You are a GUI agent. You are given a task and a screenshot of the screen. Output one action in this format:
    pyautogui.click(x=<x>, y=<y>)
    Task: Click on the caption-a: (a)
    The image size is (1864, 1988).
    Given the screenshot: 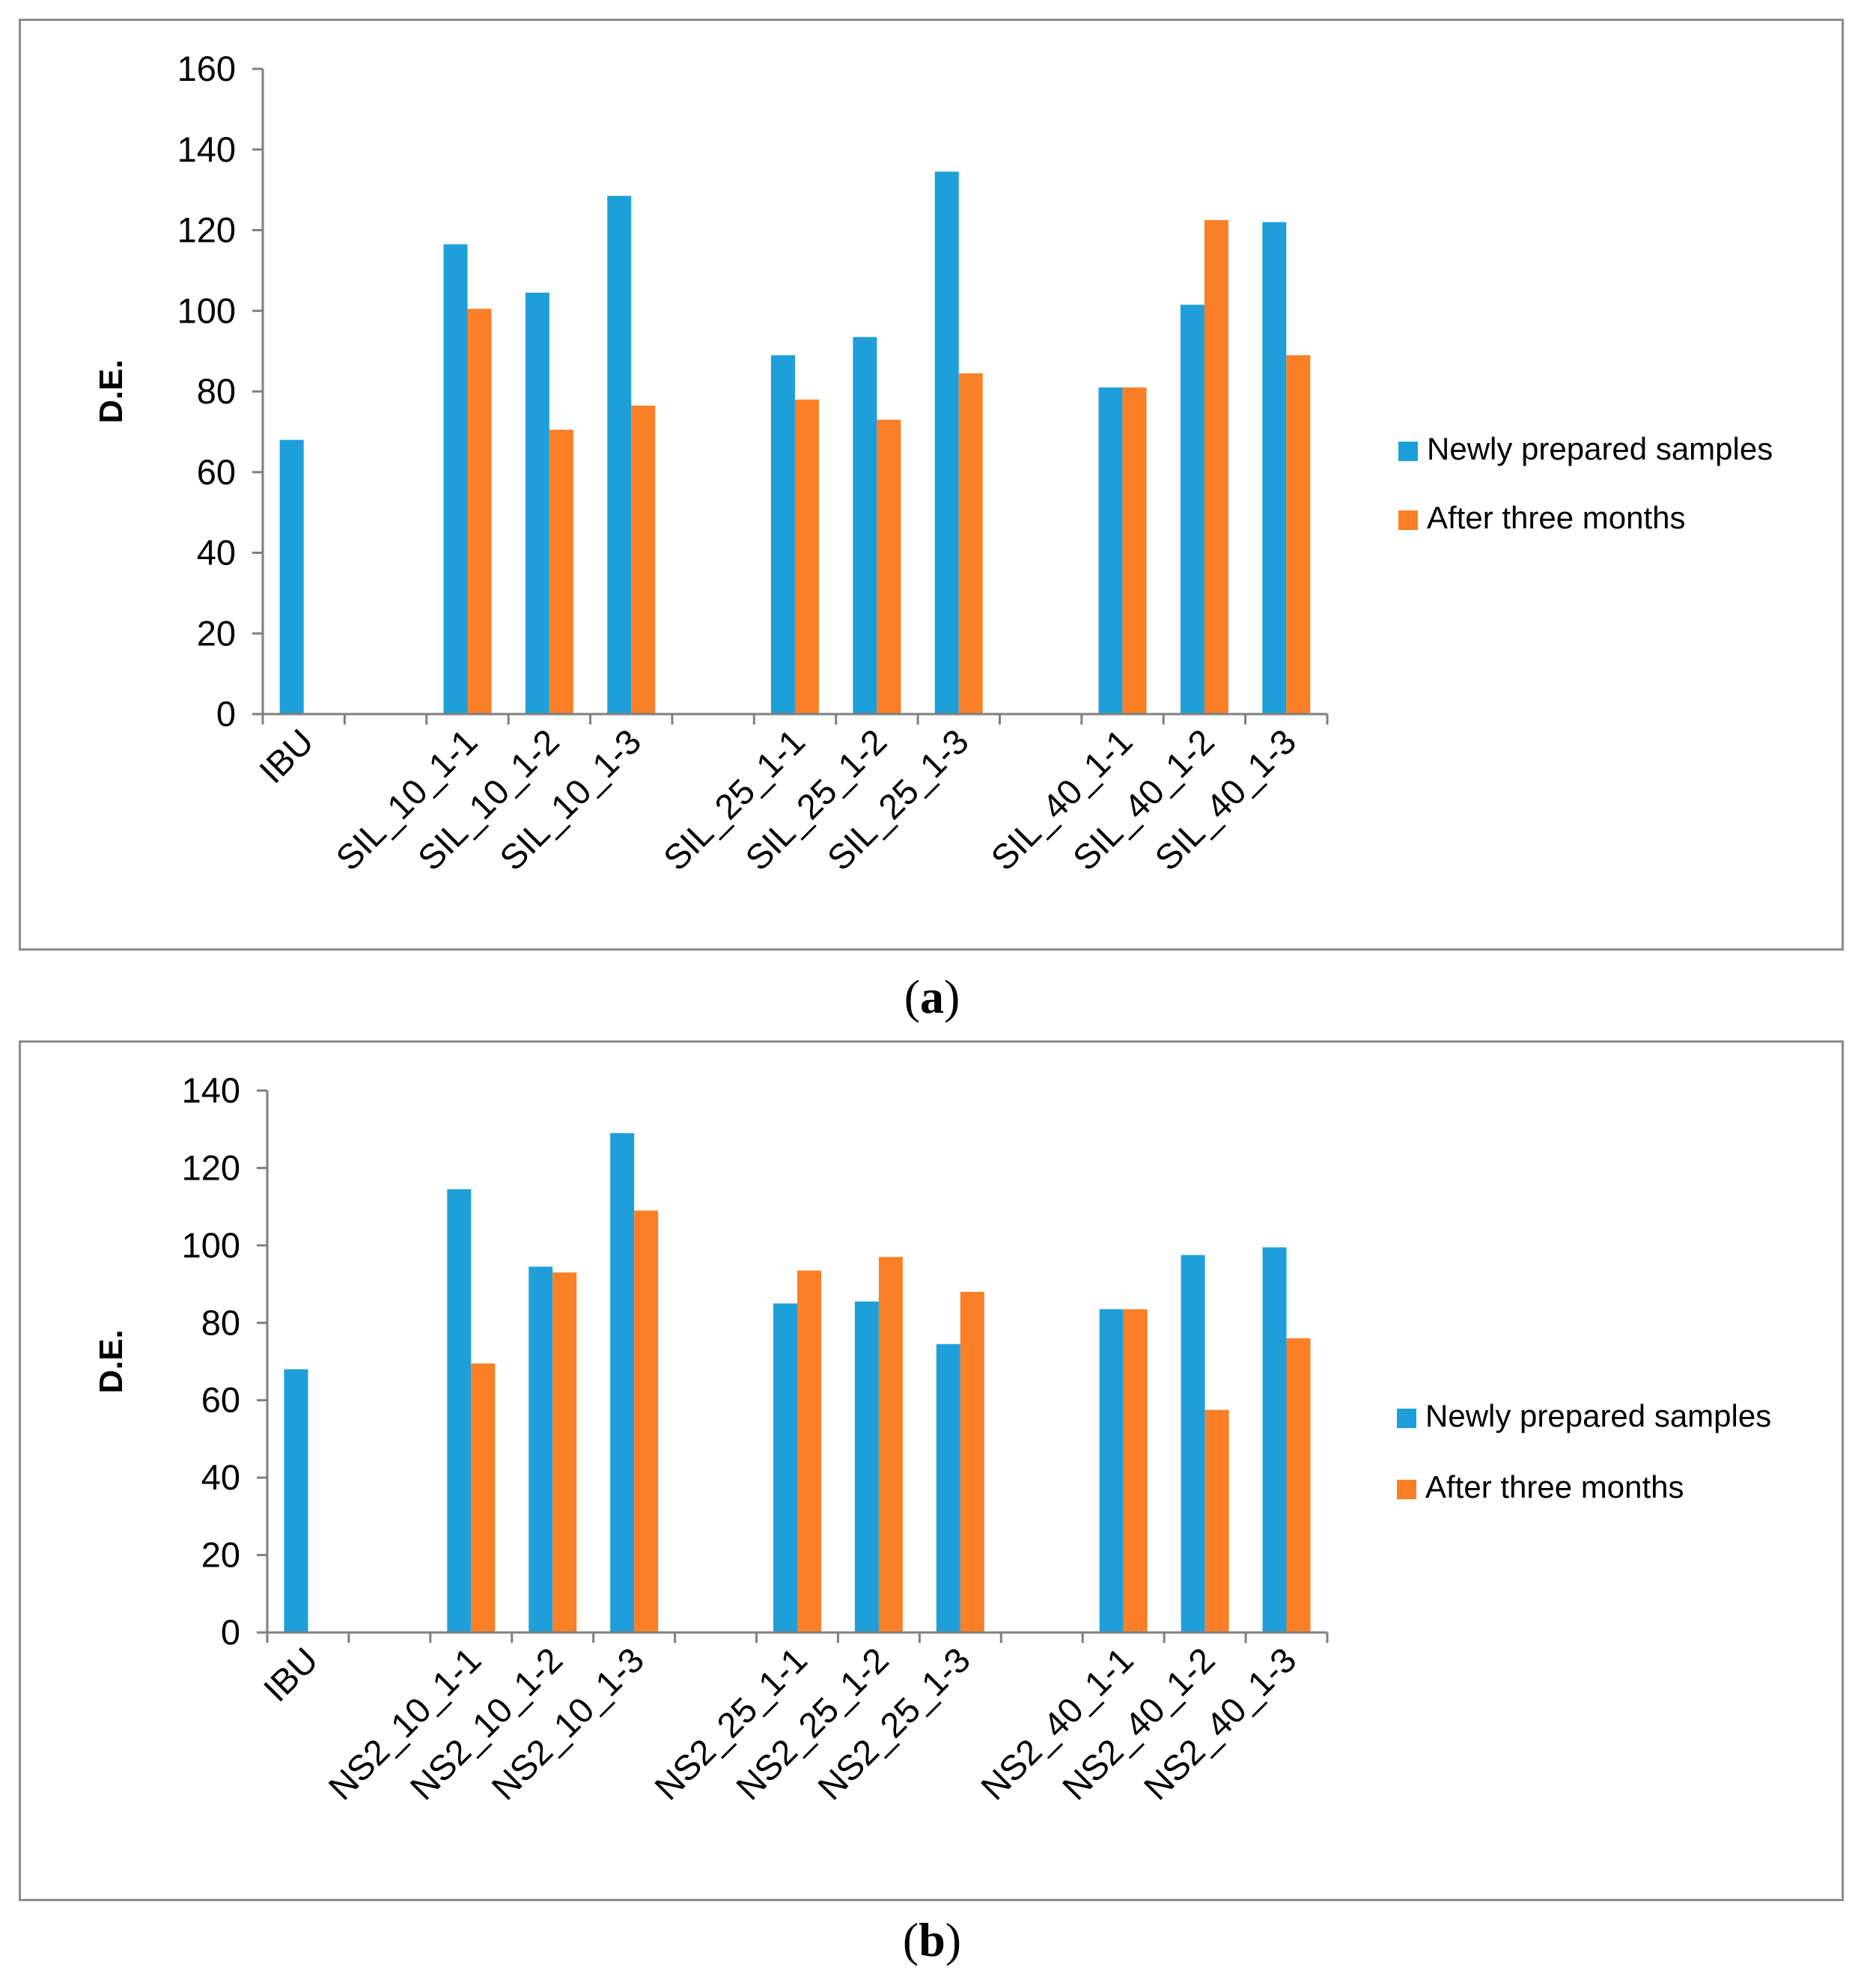 What is the action you would take?
    pyautogui.click(x=932, y=997)
    